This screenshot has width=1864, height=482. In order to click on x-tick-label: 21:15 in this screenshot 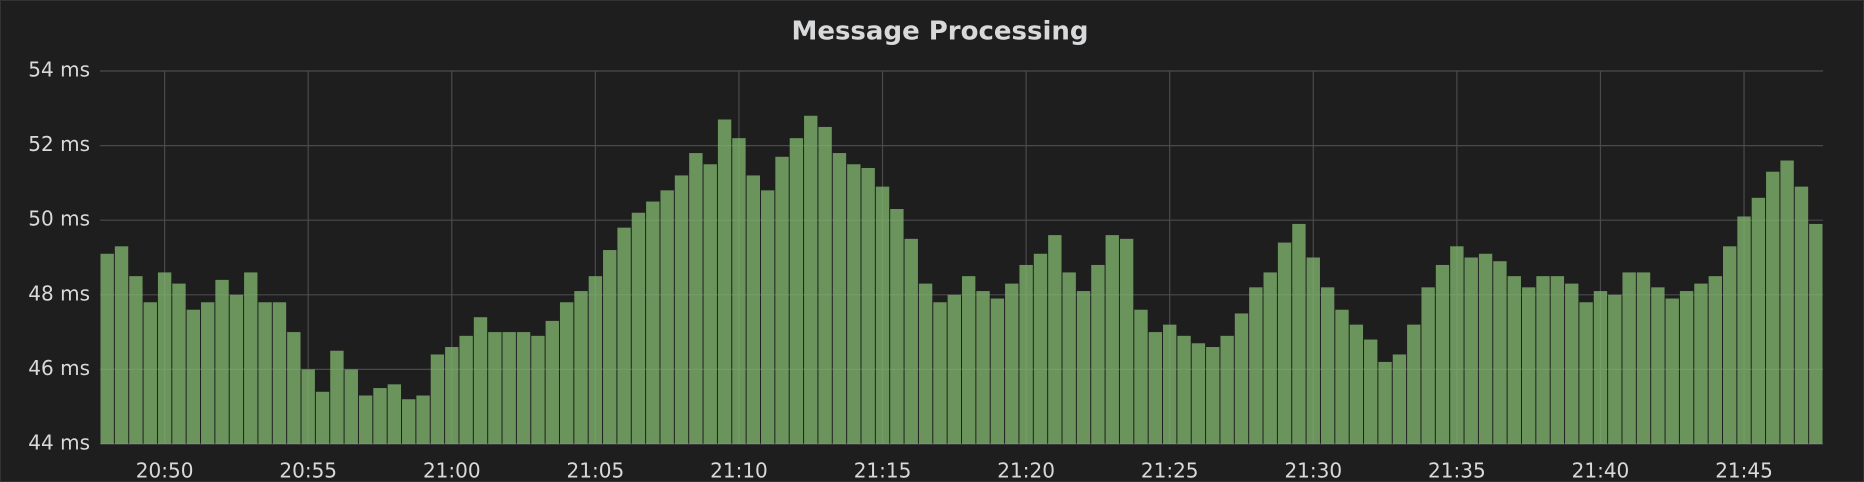, I will do `click(883, 470)`.